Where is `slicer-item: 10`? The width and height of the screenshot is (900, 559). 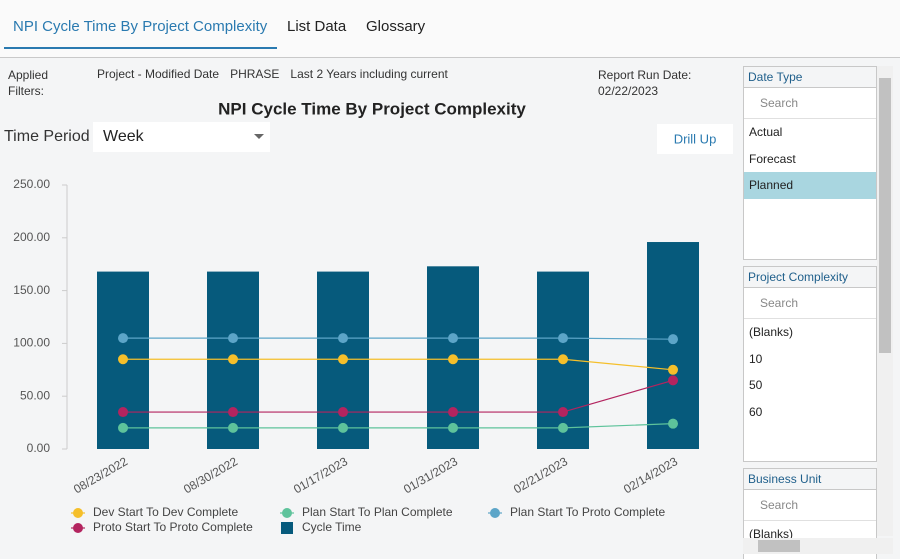
slicer-item: 10 is located at coordinates (756, 358).